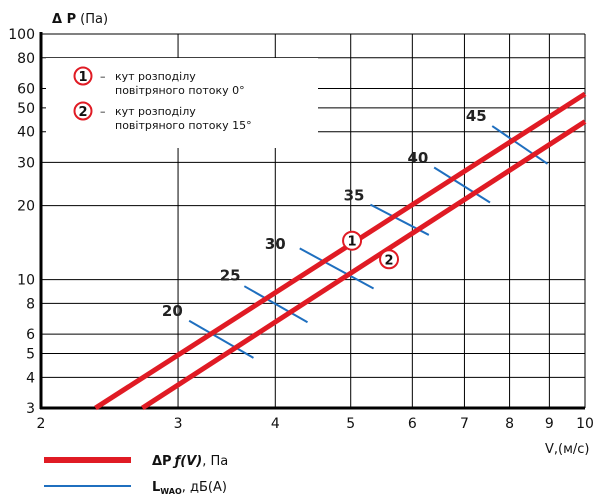  I want to click on curve-marker-1-label: 1, so click(352, 242).